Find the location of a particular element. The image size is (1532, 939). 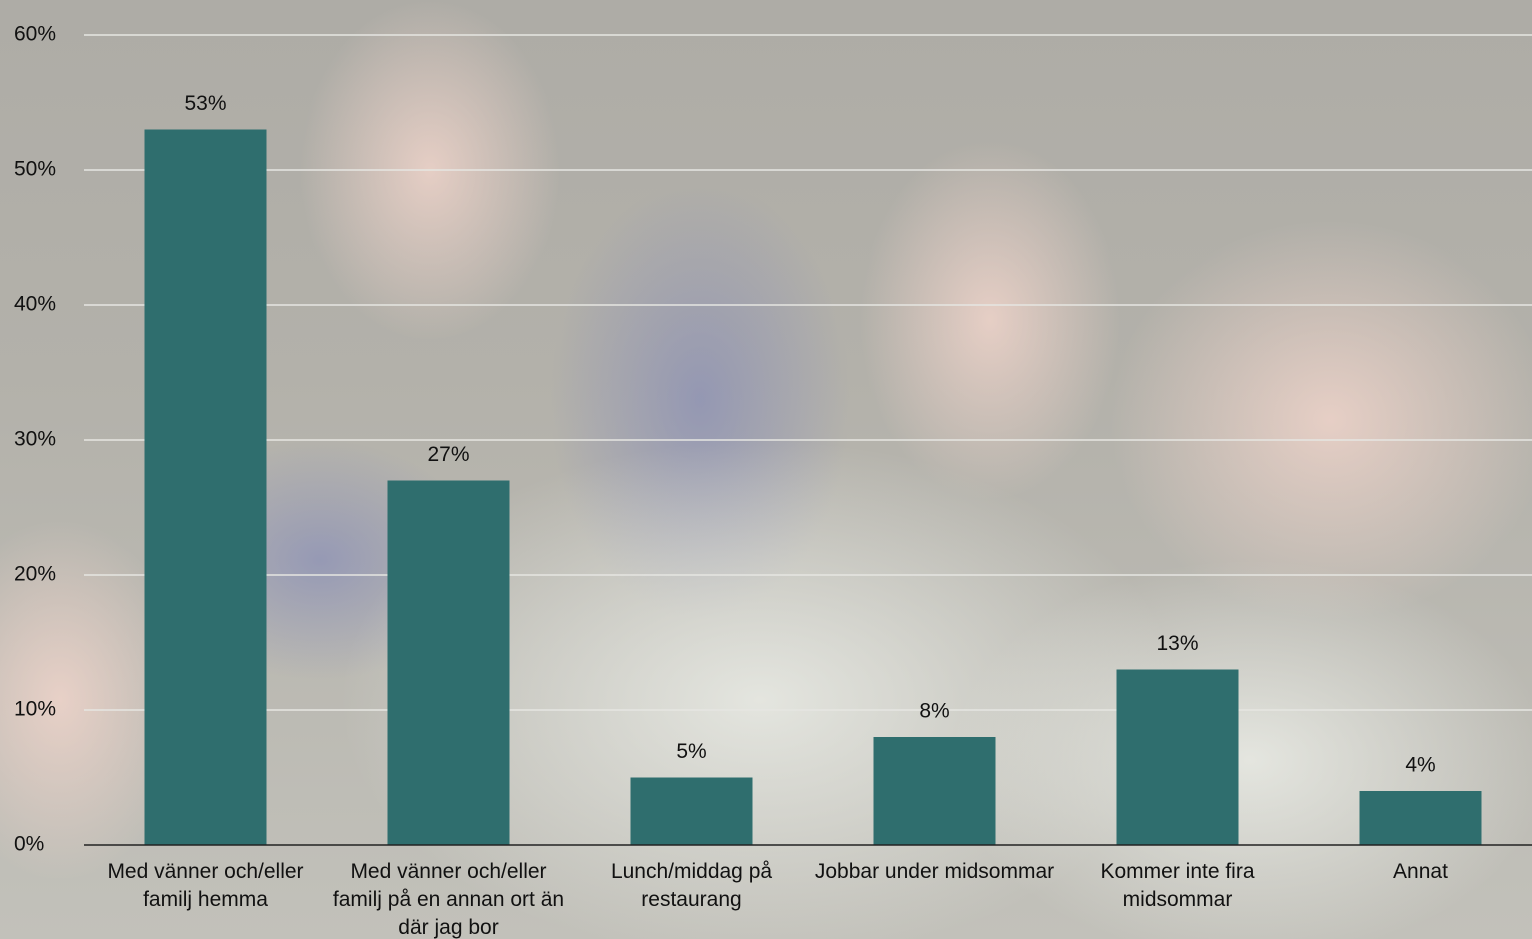

value-label: 5% is located at coordinates (691, 751).